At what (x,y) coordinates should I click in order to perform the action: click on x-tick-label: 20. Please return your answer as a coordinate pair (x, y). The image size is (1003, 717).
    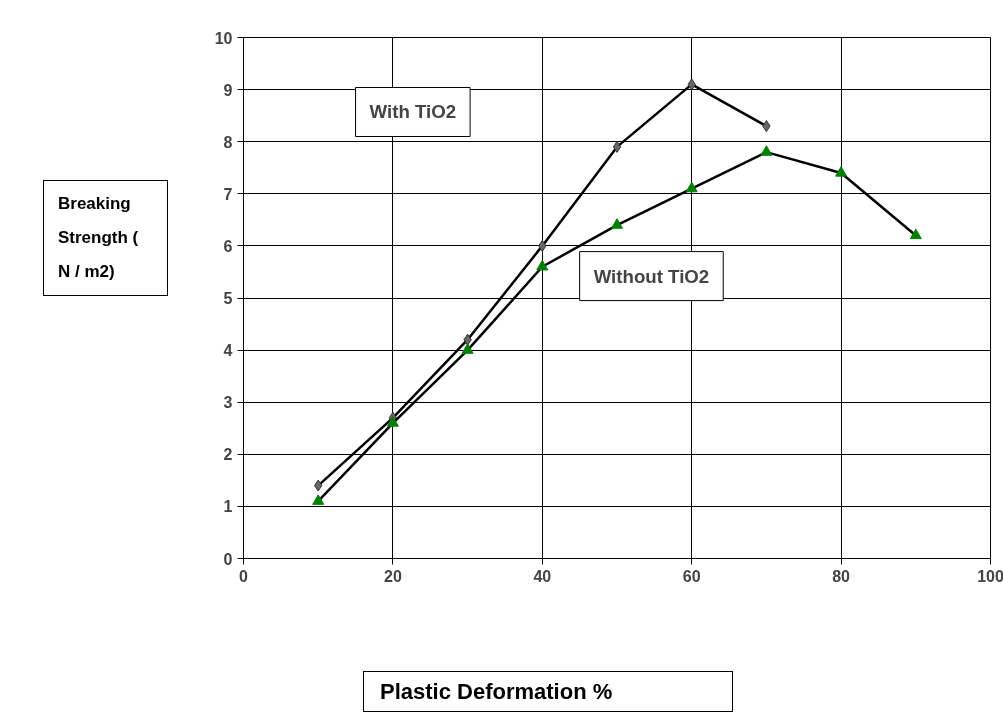
    Looking at the image, I should click on (393, 576).